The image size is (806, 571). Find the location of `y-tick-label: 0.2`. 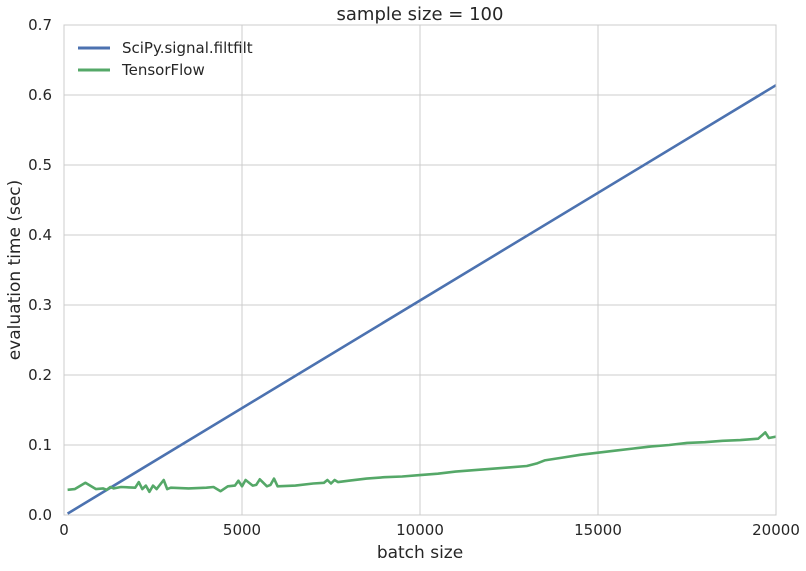

y-tick-label: 0.2 is located at coordinates (40, 375).